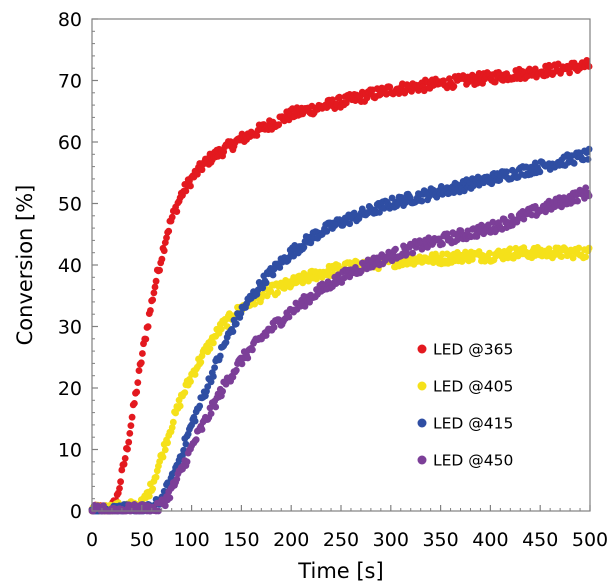 This screenshot has height=587, width=612. I want to click on x-axis-title: Time [s], so click(340, 571).